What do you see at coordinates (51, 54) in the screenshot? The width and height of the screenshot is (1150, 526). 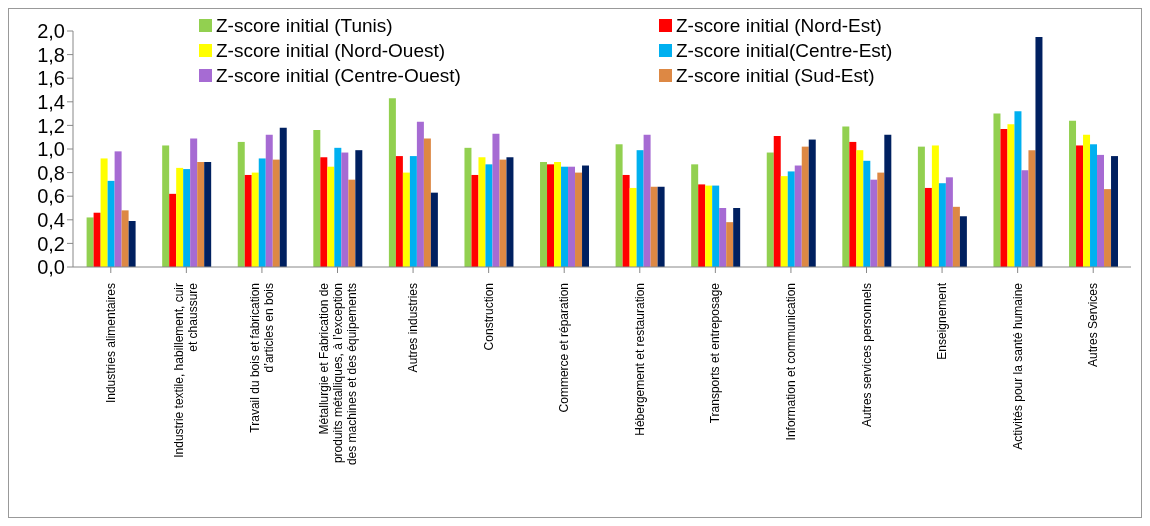 I see `y-tick-label: 1,8` at bounding box center [51, 54].